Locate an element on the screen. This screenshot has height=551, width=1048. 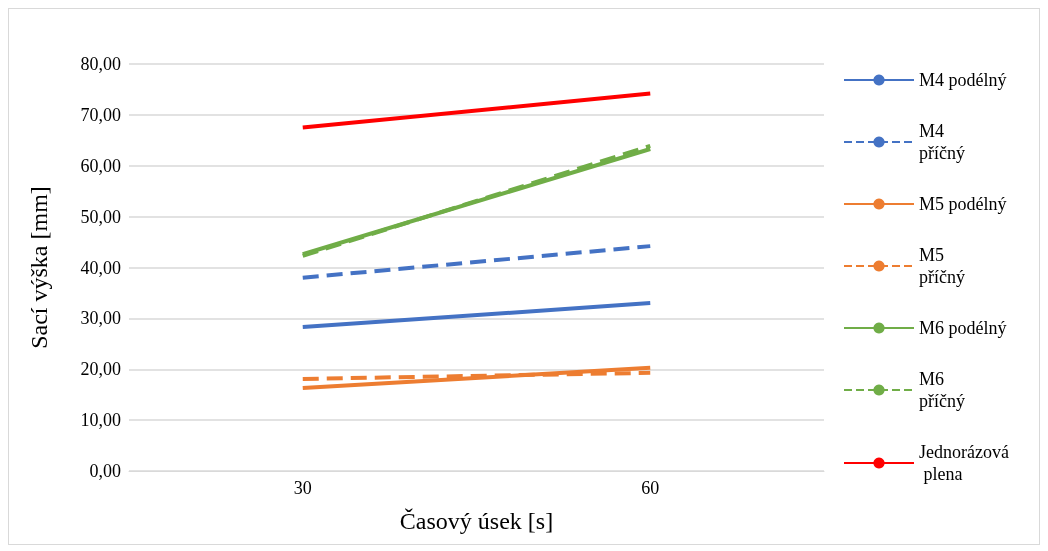
x-axis-title: Časový úsek [s] is located at coordinates (476, 521).